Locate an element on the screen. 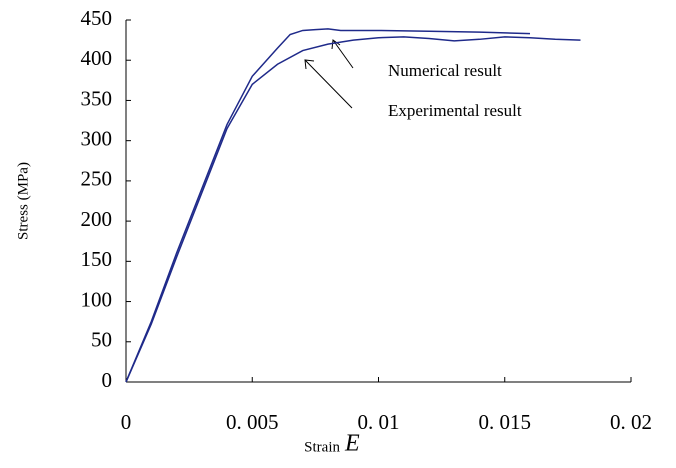 The height and width of the screenshot is (468, 676). x-axis-label: Strain is located at coordinates (322, 447).